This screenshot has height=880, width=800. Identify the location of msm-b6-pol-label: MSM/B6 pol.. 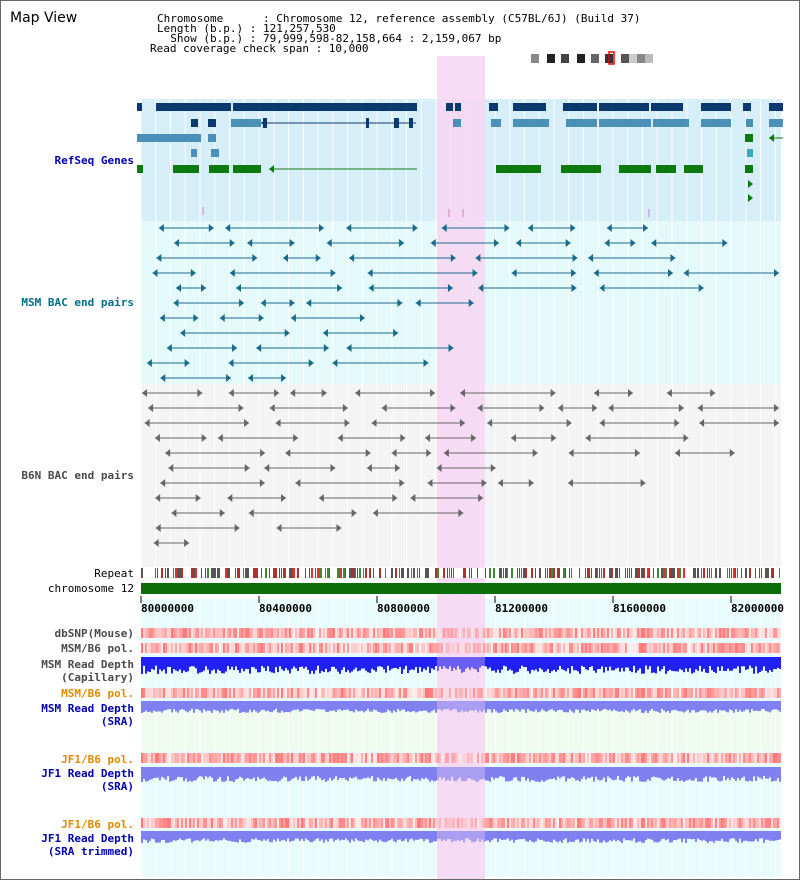
(97, 648).